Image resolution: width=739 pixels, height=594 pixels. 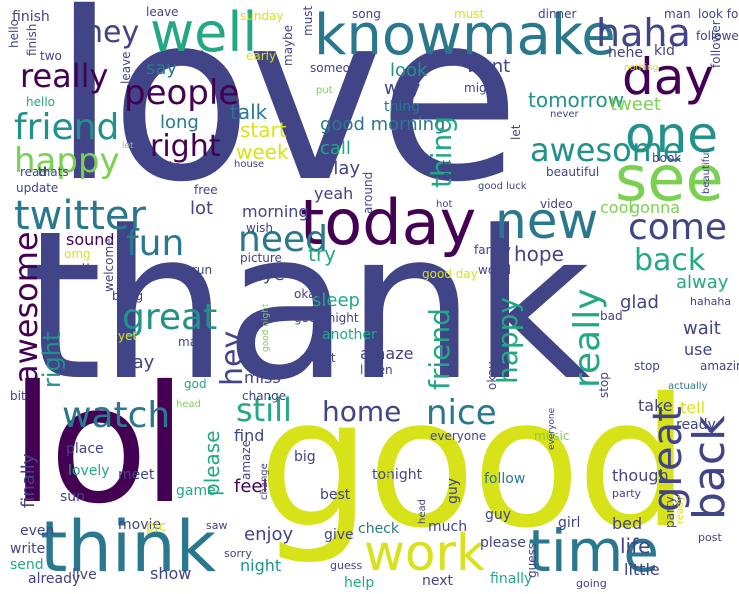 What do you see at coordinates (128, 336) in the screenshot?
I see `word-wow: yet` at bounding box center [128, 336].